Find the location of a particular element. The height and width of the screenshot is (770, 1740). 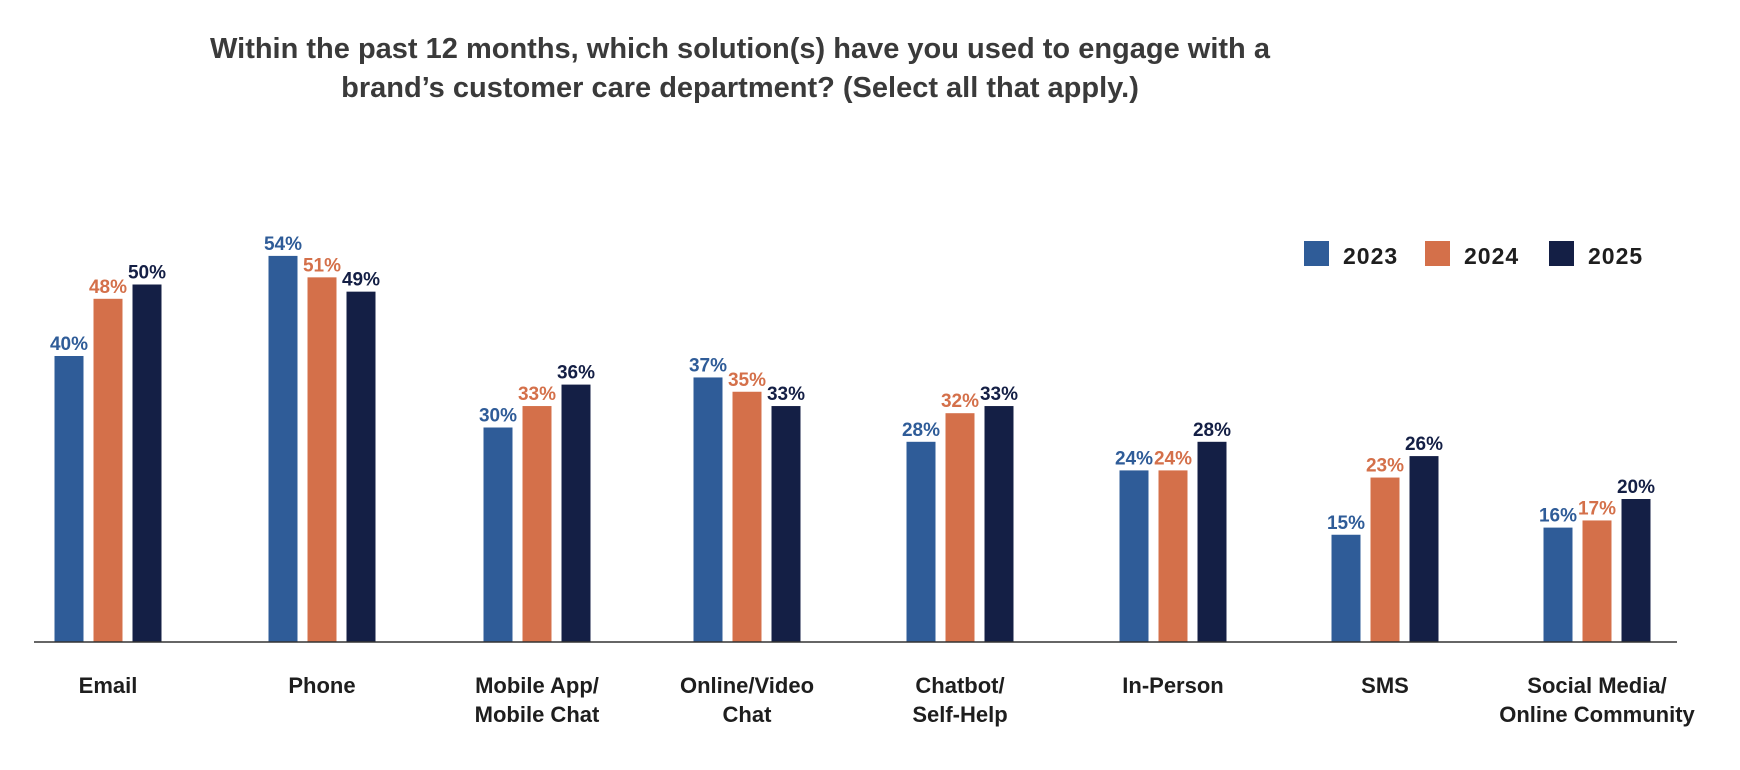

category-label-7-line-1: Online Community is located at coordinates (1597, 714).